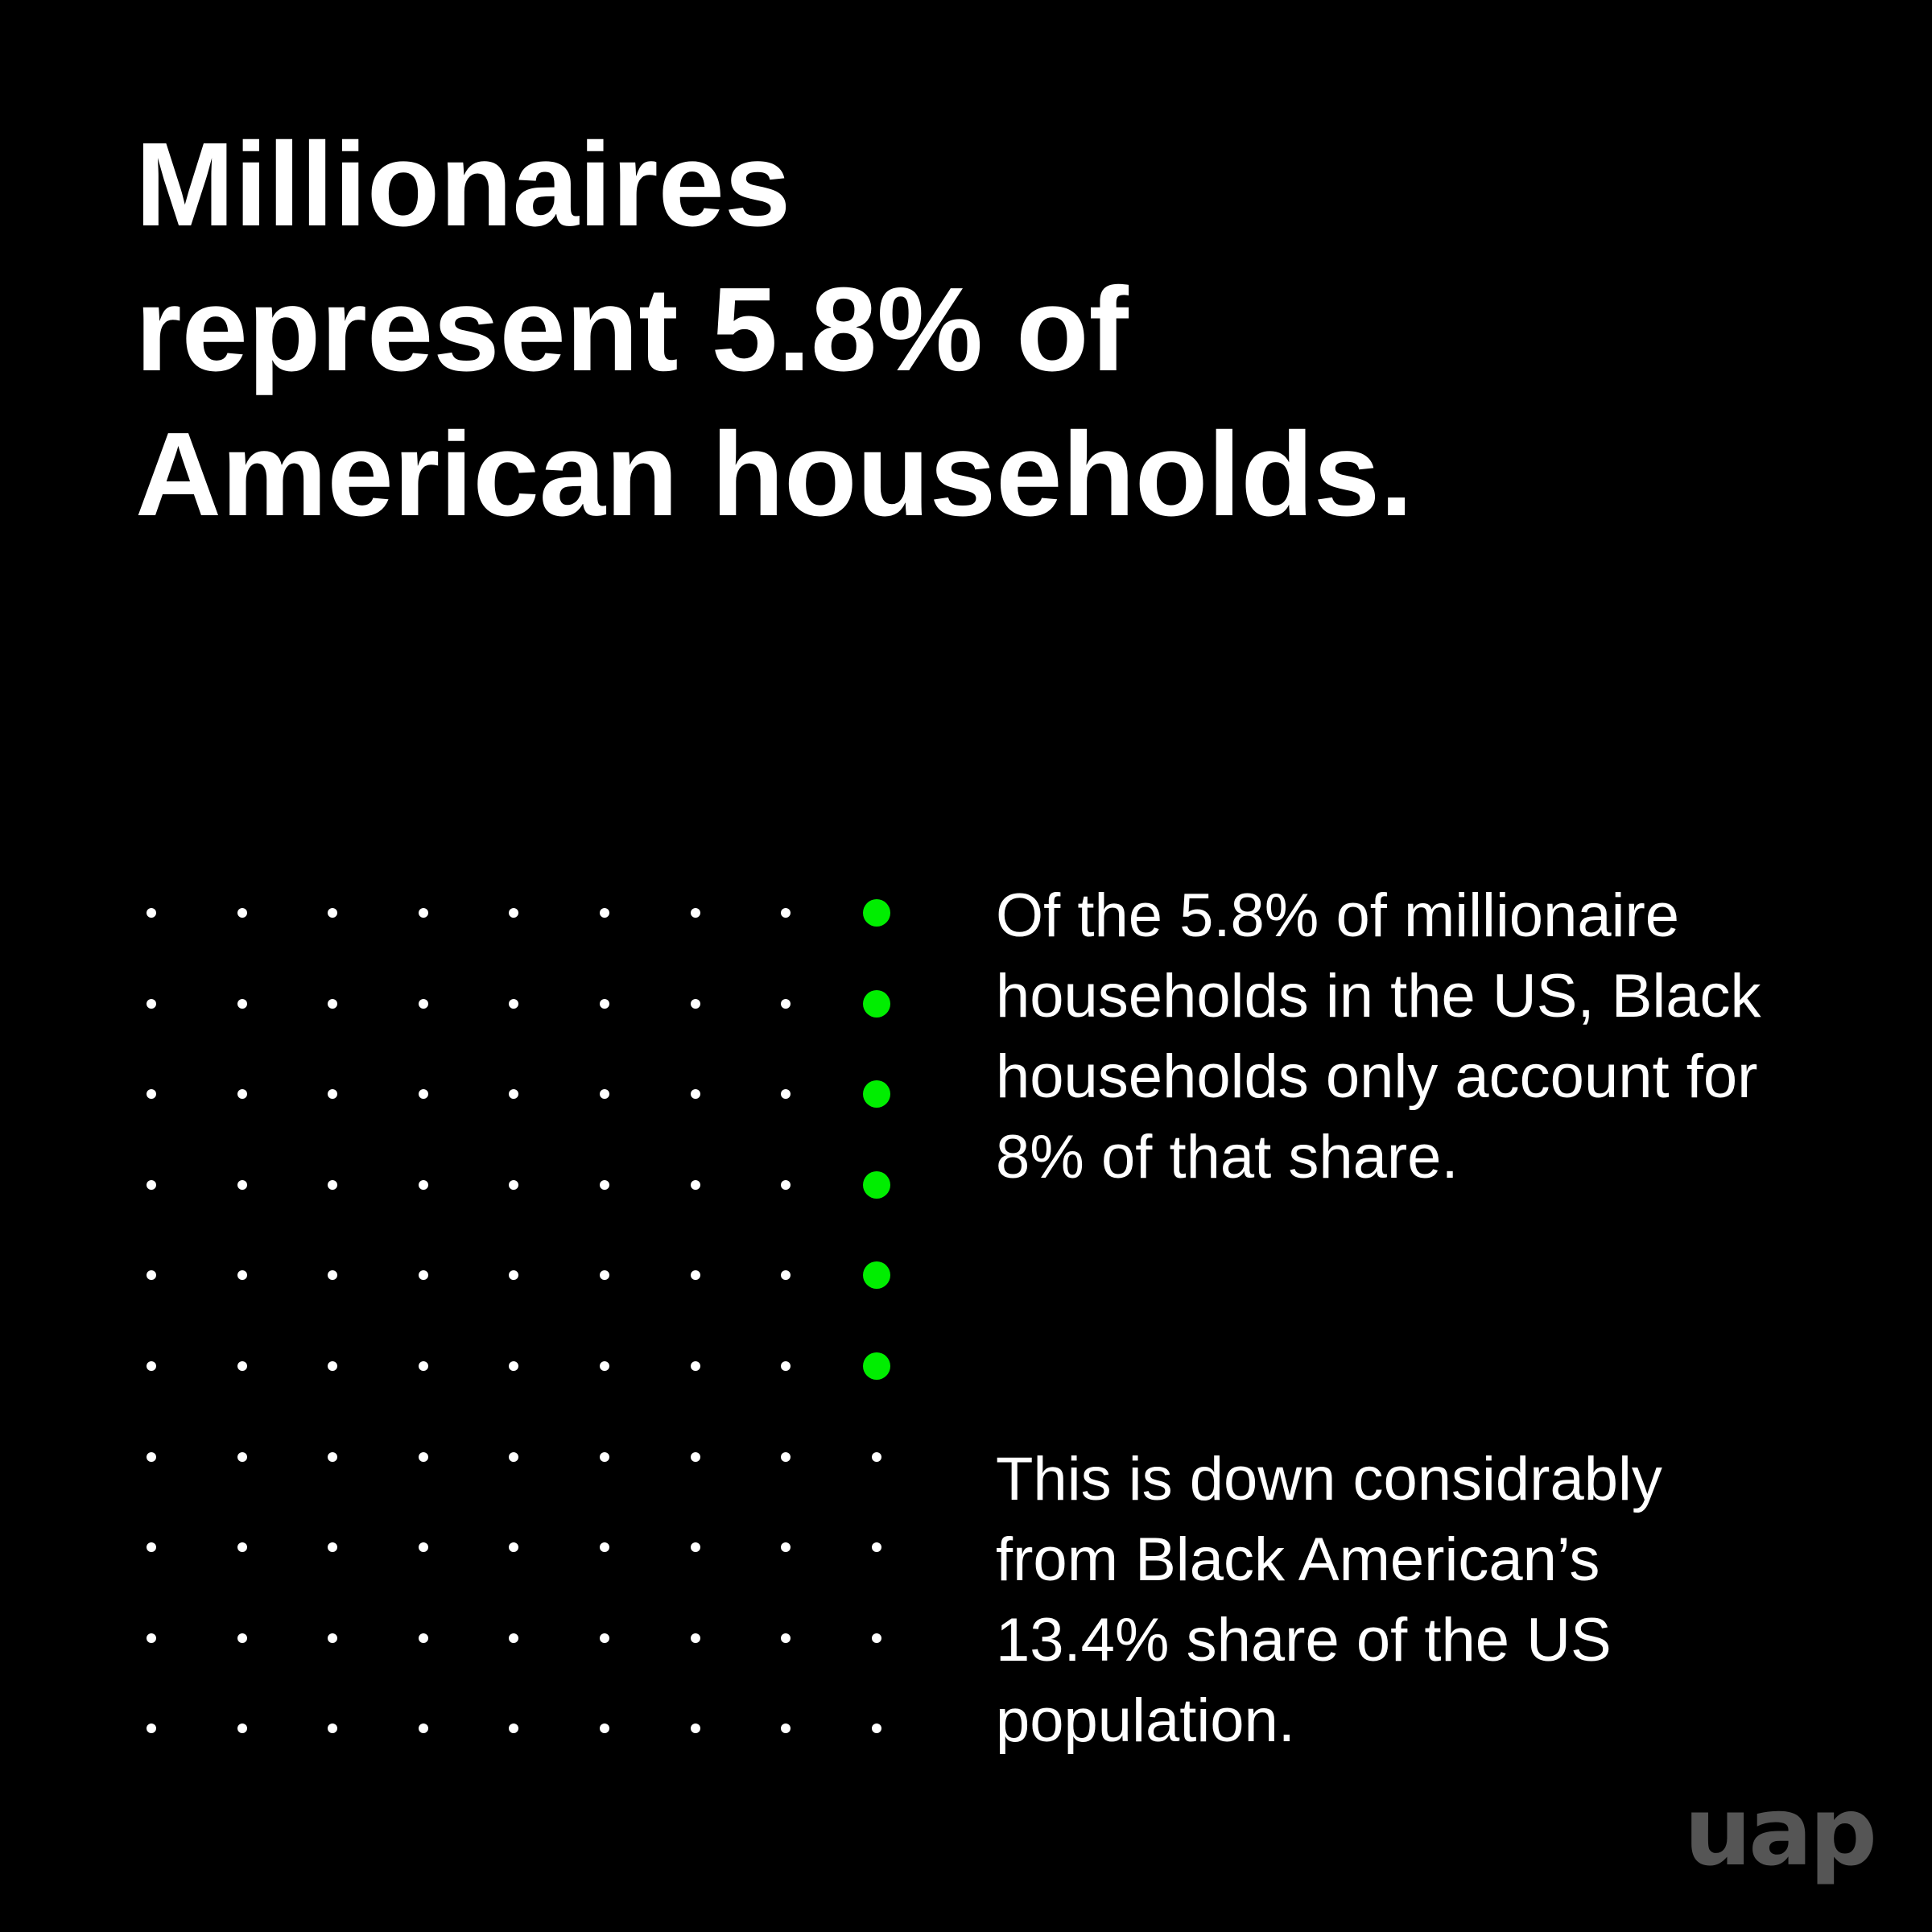 The width and height of the screenshot is (1932, 1932). Describe the element at coordinates (1338, 915) in the screenshot. I see `paragraph-1-line-1: Of the 5.8% of millionaire` at that location.